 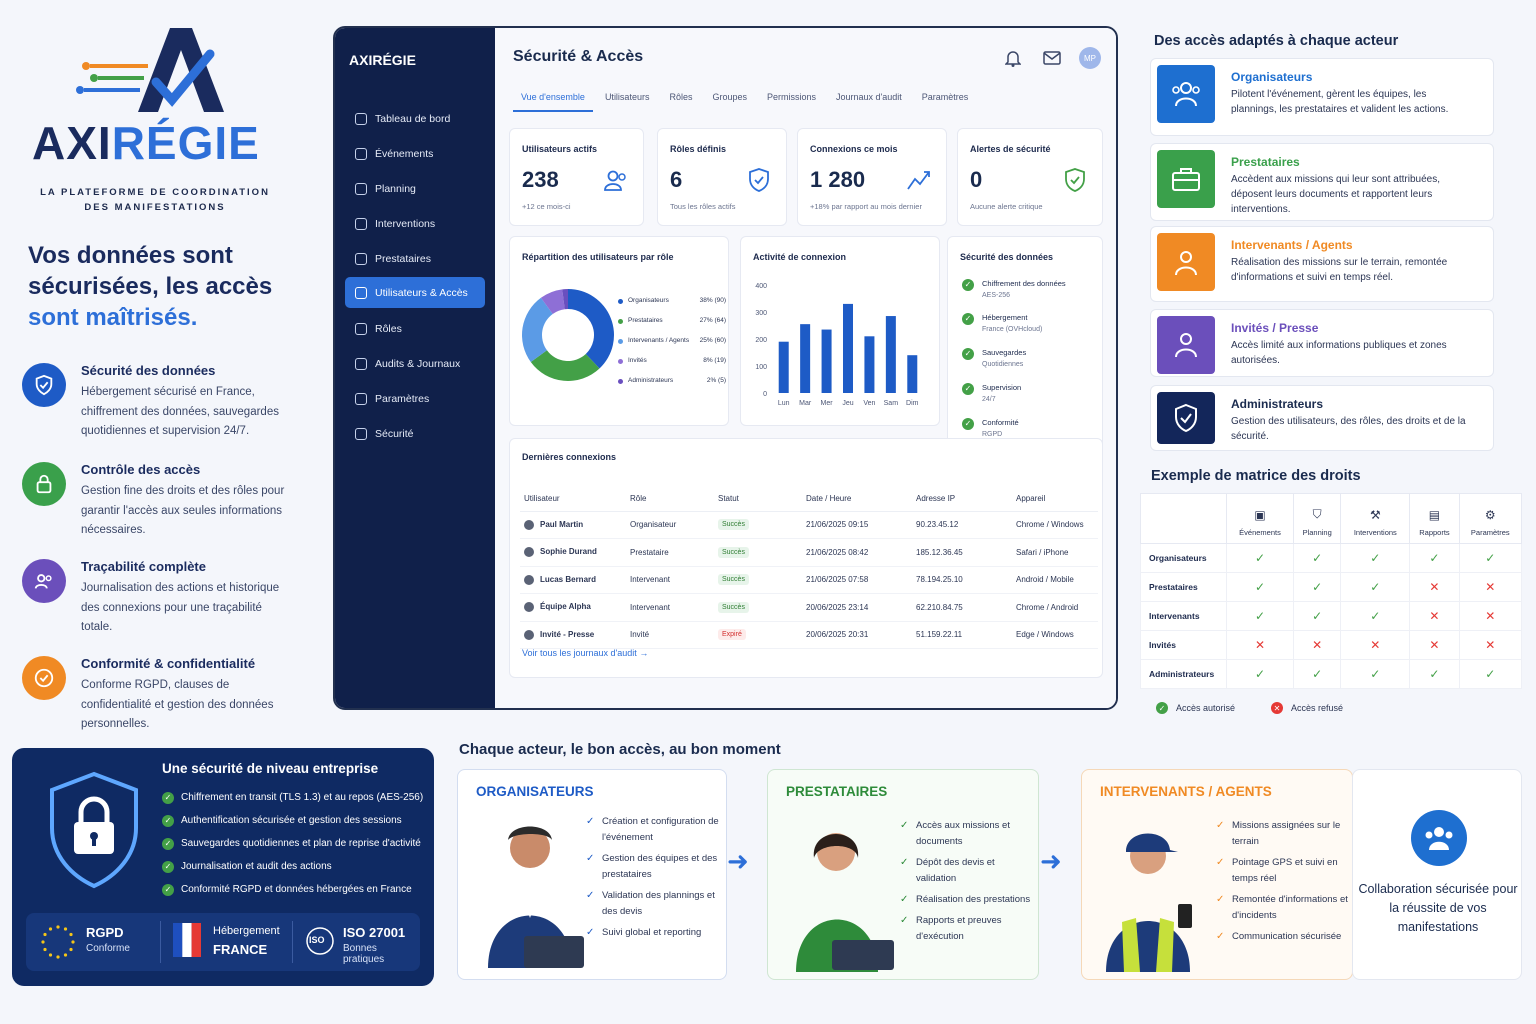 I want to click on legend-dot, so click(x=620, y=301).